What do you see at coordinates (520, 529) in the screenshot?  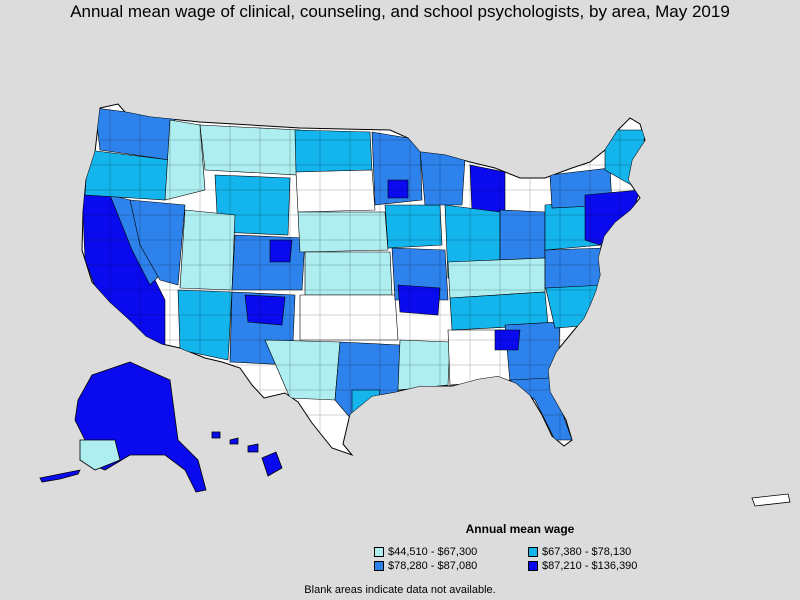 I see `legend-title: Annual mean wage` at bounding box center [520, 529].